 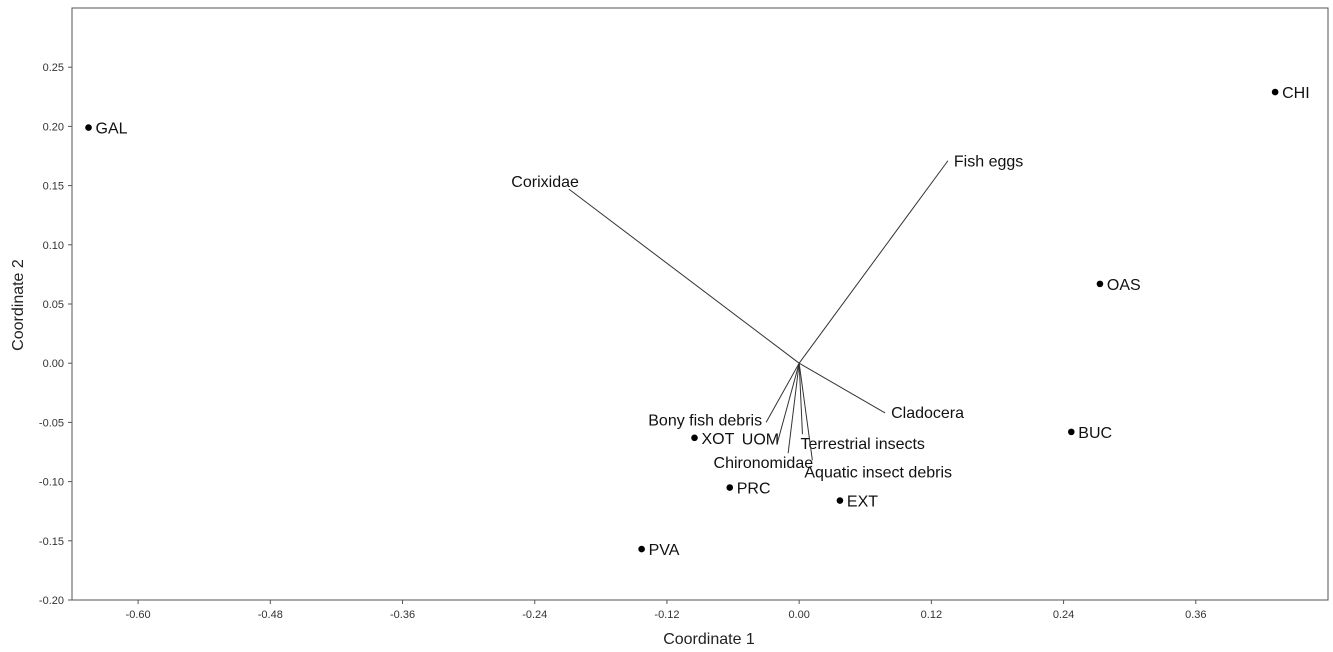 What do you see at coordinates (545, 182) in the screenshot?
I see `vector-label: Corixidae` at bounding box center [545, 182].